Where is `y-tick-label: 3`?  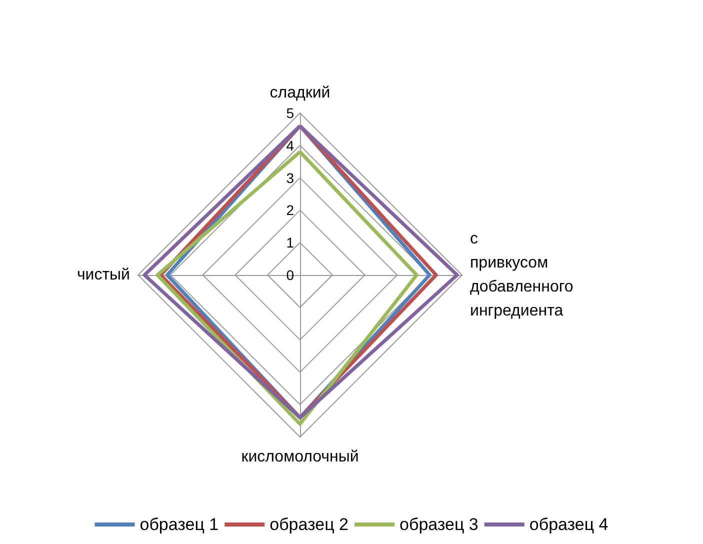
y-tick-label: 3 is located at coordinates (290, 178).